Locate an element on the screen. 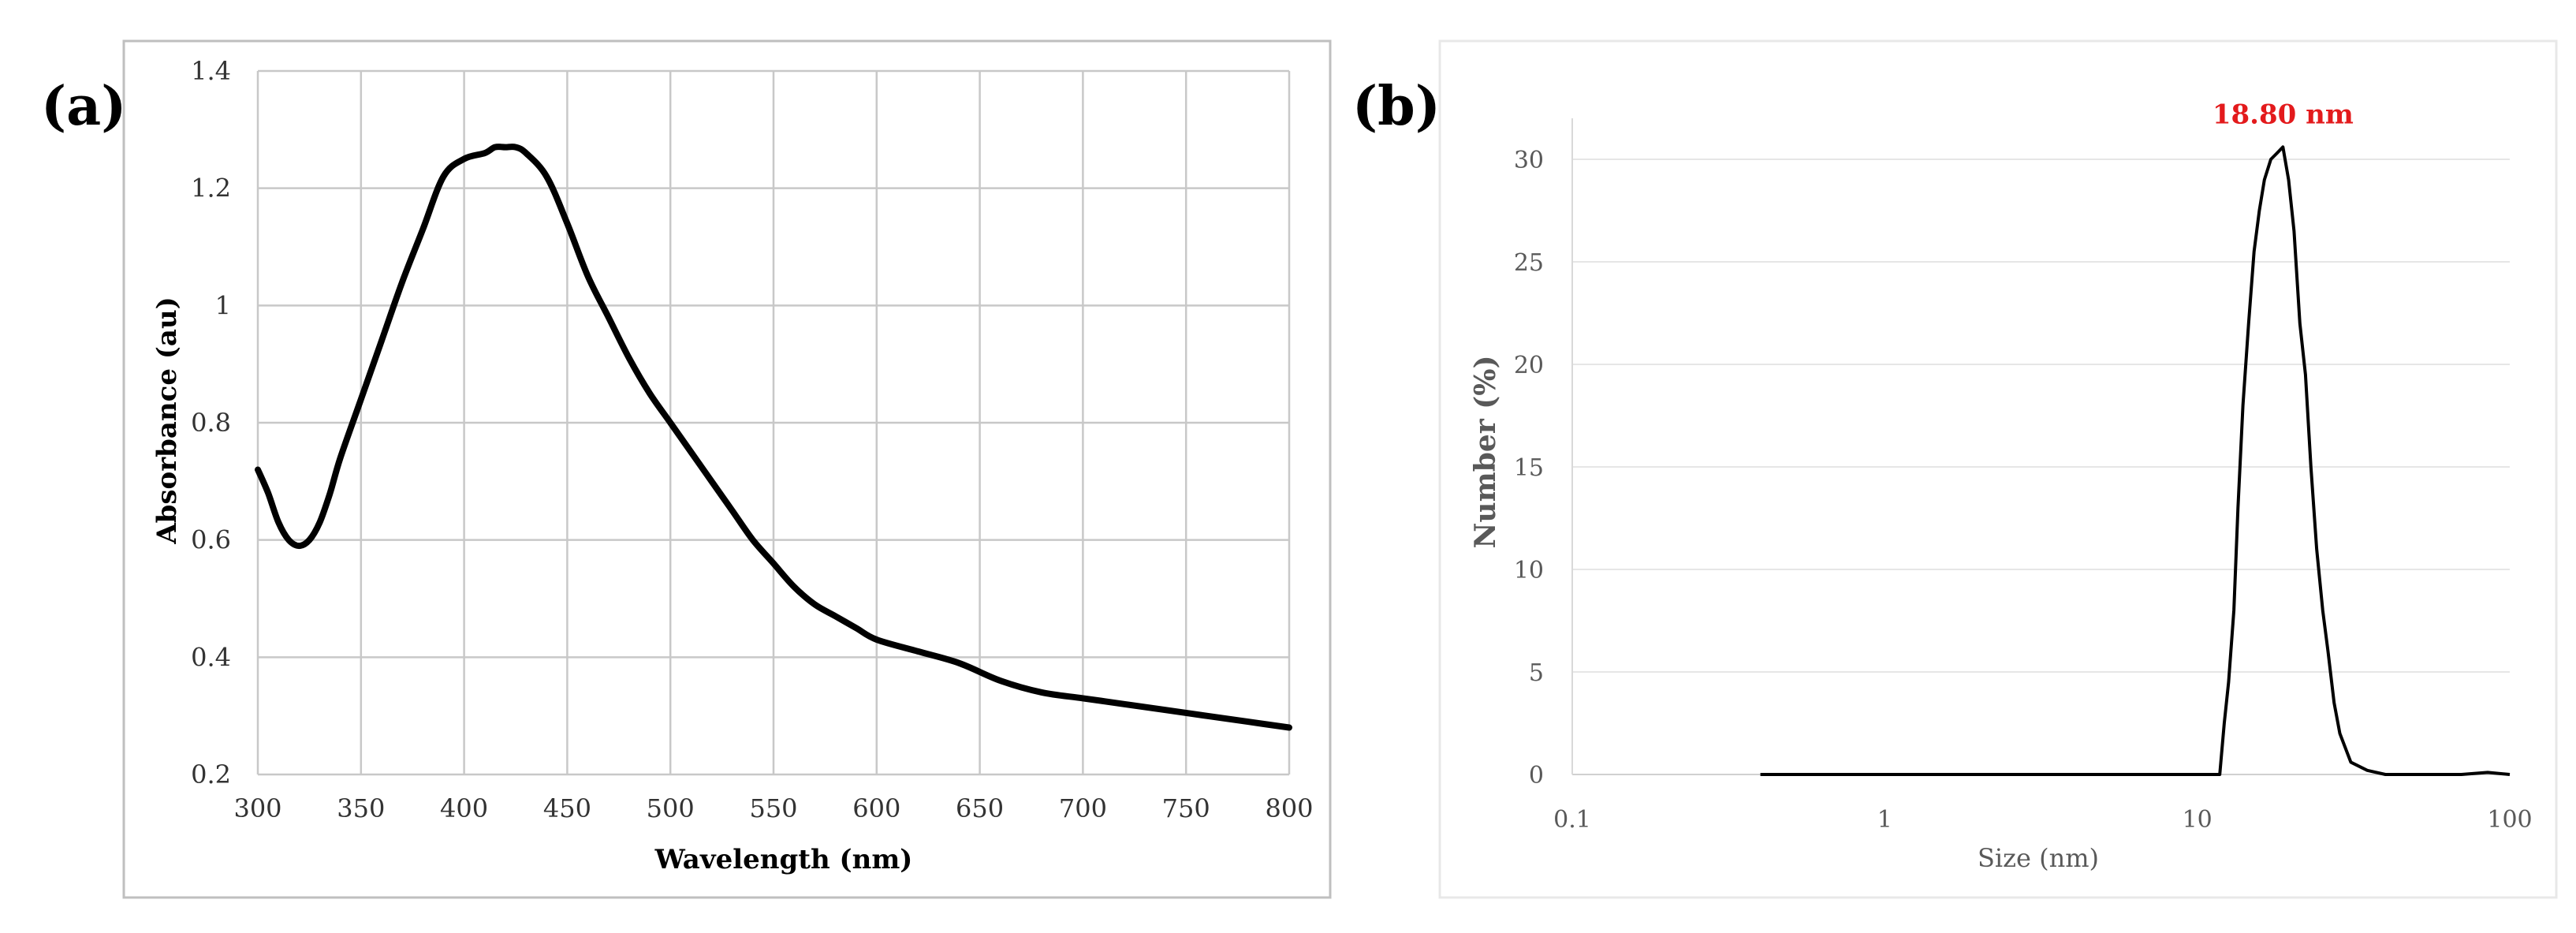 The image size is (2576, 933). panel-a-x-tick-label: 450 is located at coordinates (567, 808).